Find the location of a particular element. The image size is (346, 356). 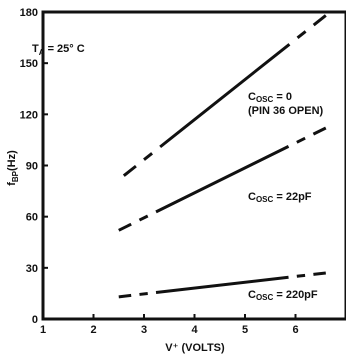

y-tick-label: 180 is located at coordinates (29, 13).